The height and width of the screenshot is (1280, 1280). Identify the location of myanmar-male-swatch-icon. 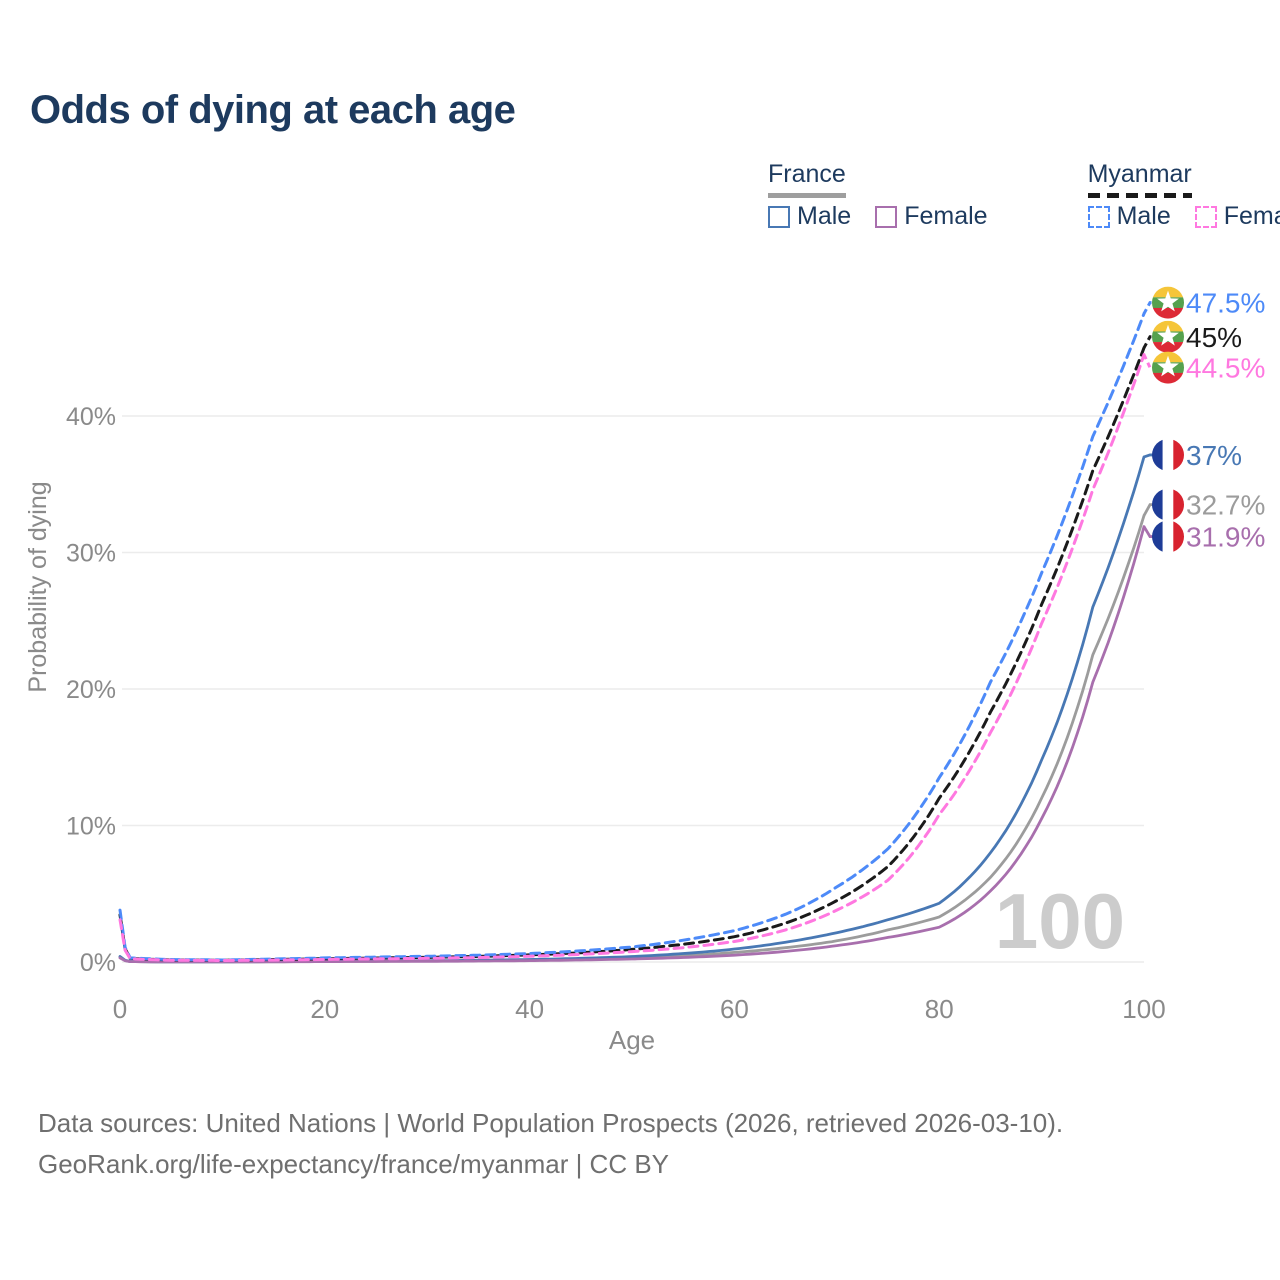
(1098, 216).